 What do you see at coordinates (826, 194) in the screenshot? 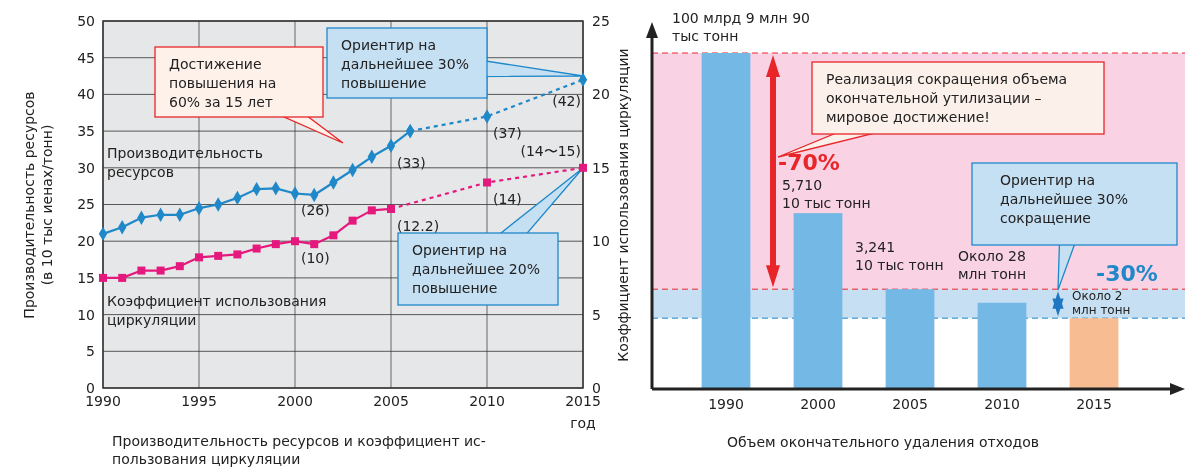
I see `data-label: 5,710 10 тыс тонн` at bounding box center [826, 194].